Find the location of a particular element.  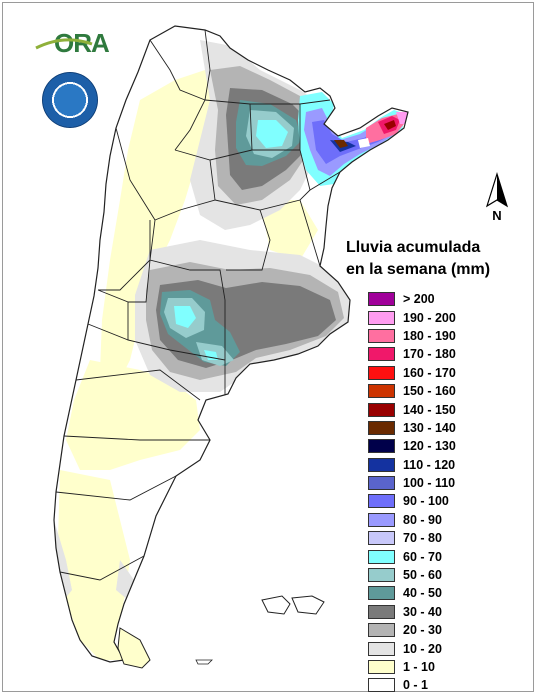

isla-de-los-estados is located at coordinates (204, 662).